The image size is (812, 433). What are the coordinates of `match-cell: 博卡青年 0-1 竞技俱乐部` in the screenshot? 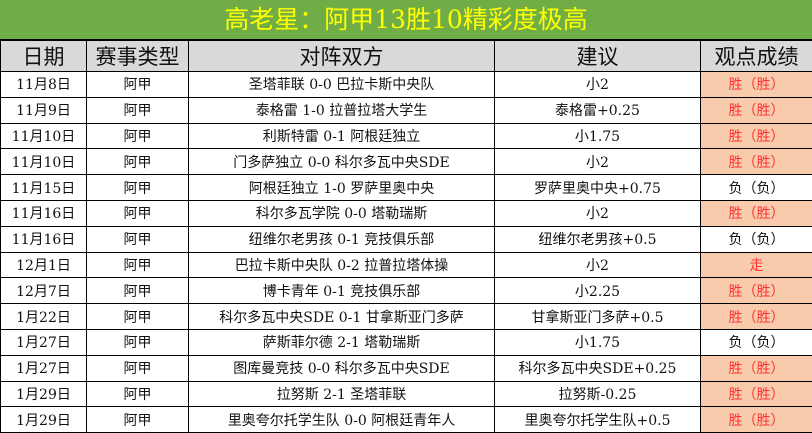 It's located at (342, 291).